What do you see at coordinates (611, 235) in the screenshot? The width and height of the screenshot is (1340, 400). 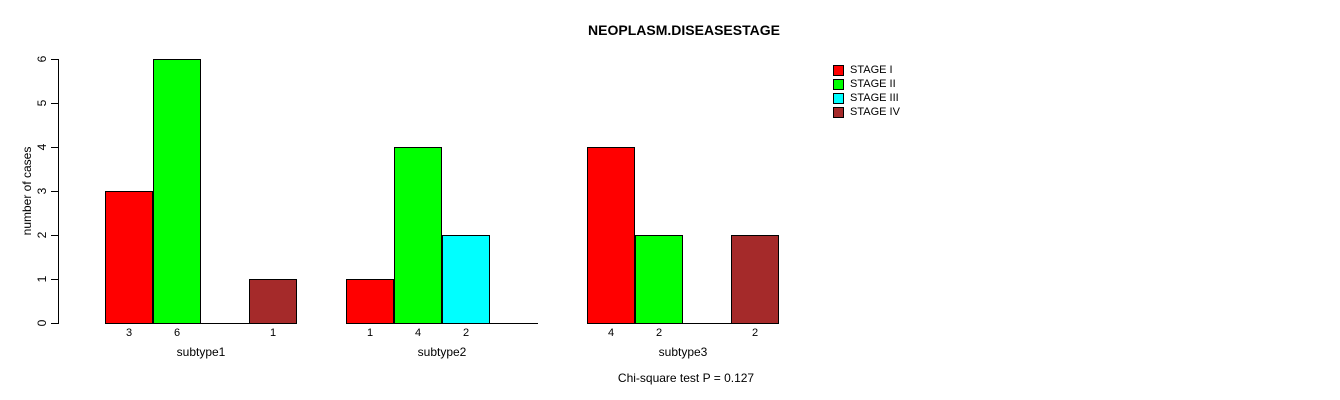 I see `bar-subtype3-stage-i` at bounding box center [611, 235].